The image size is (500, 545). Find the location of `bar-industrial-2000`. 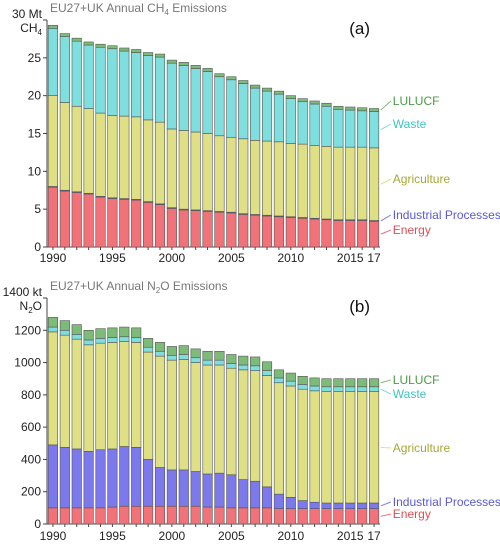

bar-industrial-2000 is located at coordinates (171, 488).